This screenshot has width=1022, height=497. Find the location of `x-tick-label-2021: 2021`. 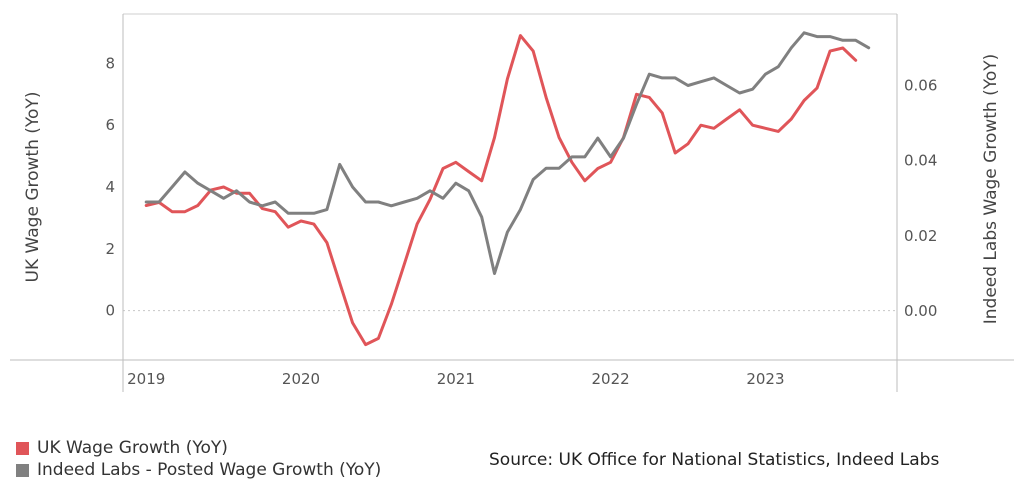

x-tick-label-2021: 2021 is located at coordinates (456, 379).